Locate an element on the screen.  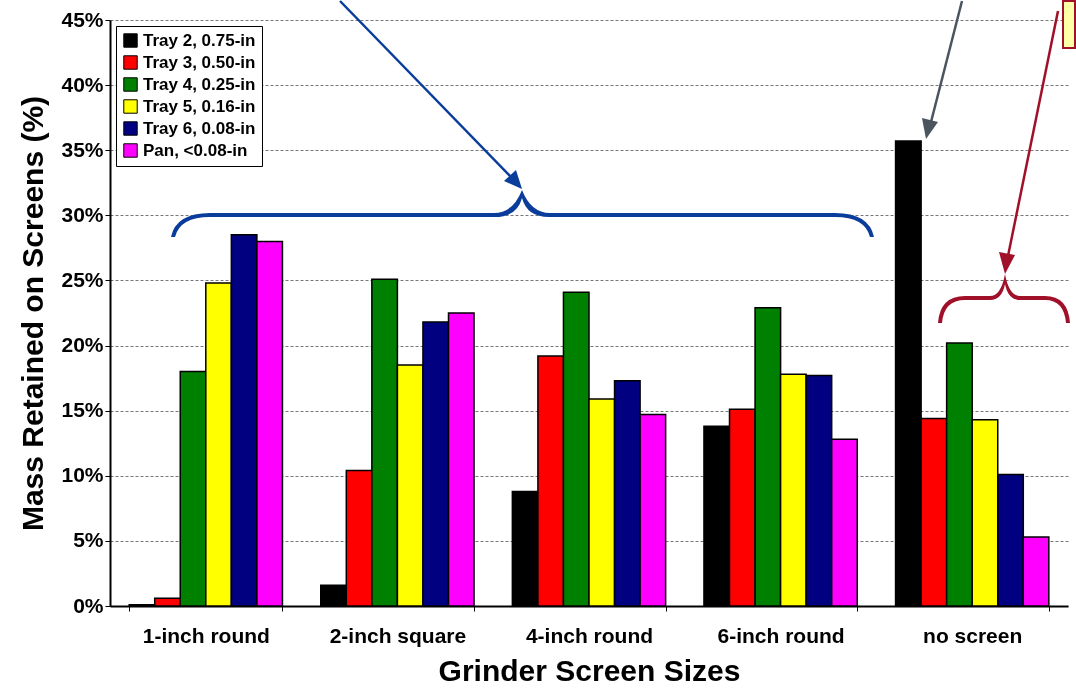
y-tick-label: 25% is located at coordinates (82, 279).